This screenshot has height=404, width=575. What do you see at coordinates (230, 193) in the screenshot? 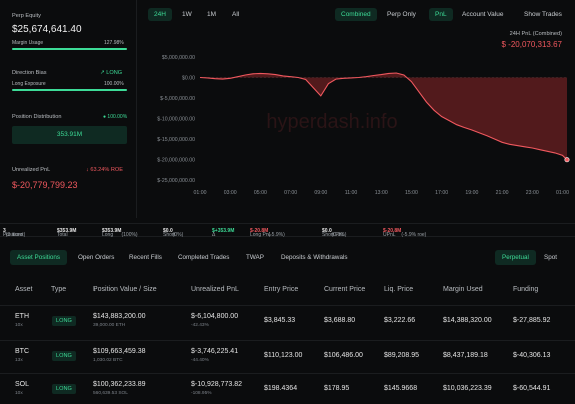
I see `x-tick-label: 03:00` at bounding box center [230, 193].